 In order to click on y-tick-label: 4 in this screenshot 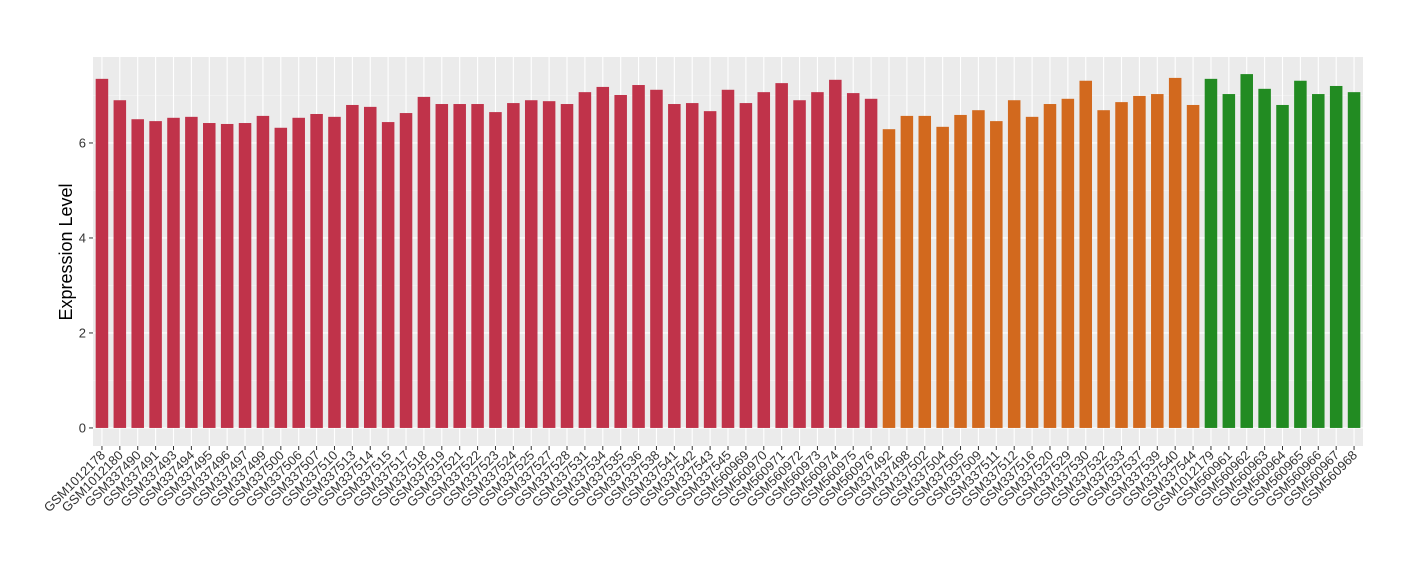, I will do `click(82, 237)`.